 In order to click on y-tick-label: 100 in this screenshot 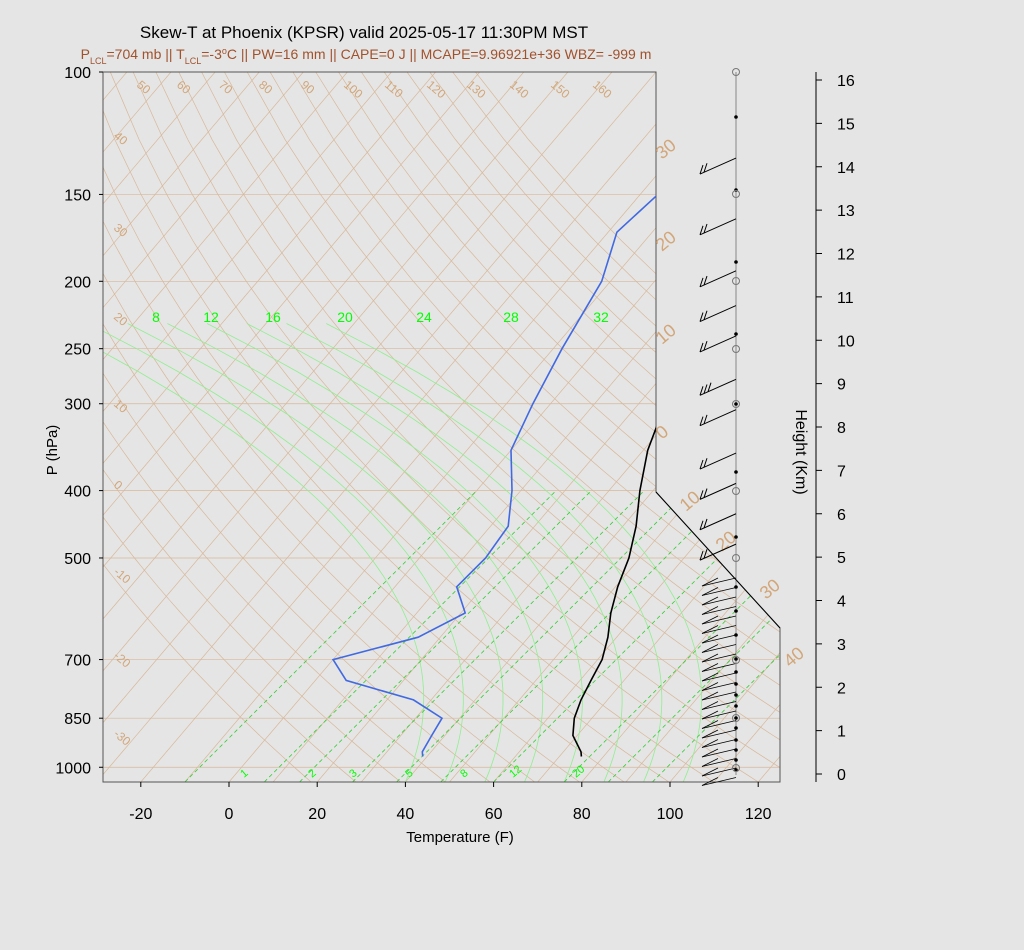, I will do `click(77, 73)`.